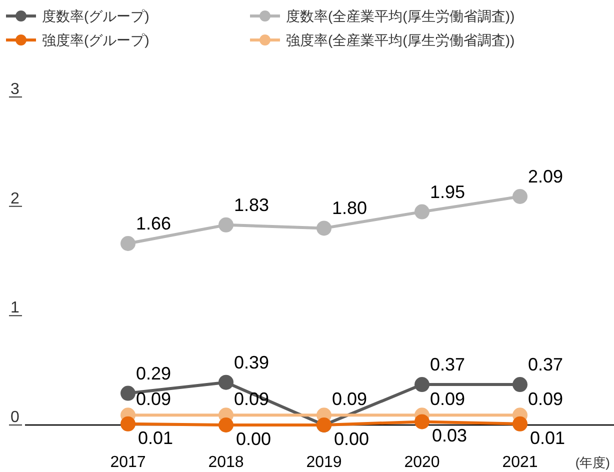  Describe the element at coordinates (96, 16) in the screenshot. I see `legend-label: 度数率(グループ)` at that location.